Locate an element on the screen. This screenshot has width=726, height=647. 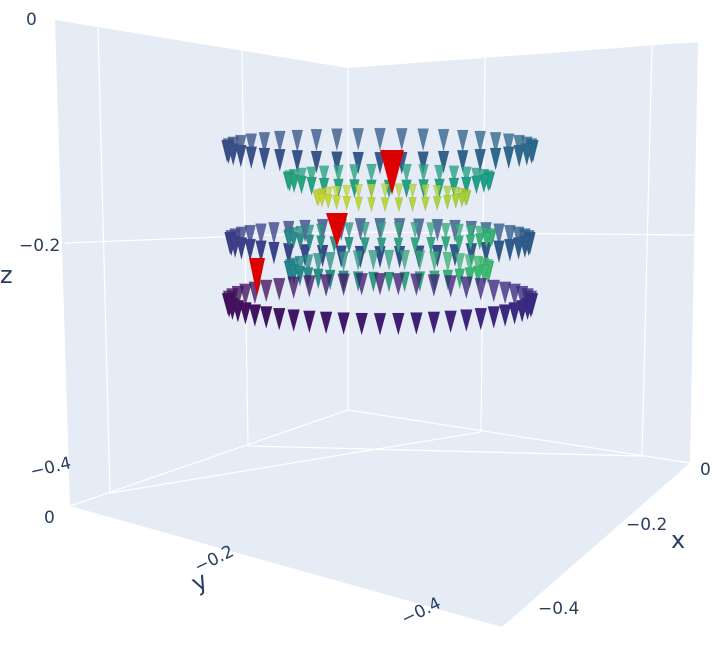
z-axis-title: z is located at coordinates (6, 275).